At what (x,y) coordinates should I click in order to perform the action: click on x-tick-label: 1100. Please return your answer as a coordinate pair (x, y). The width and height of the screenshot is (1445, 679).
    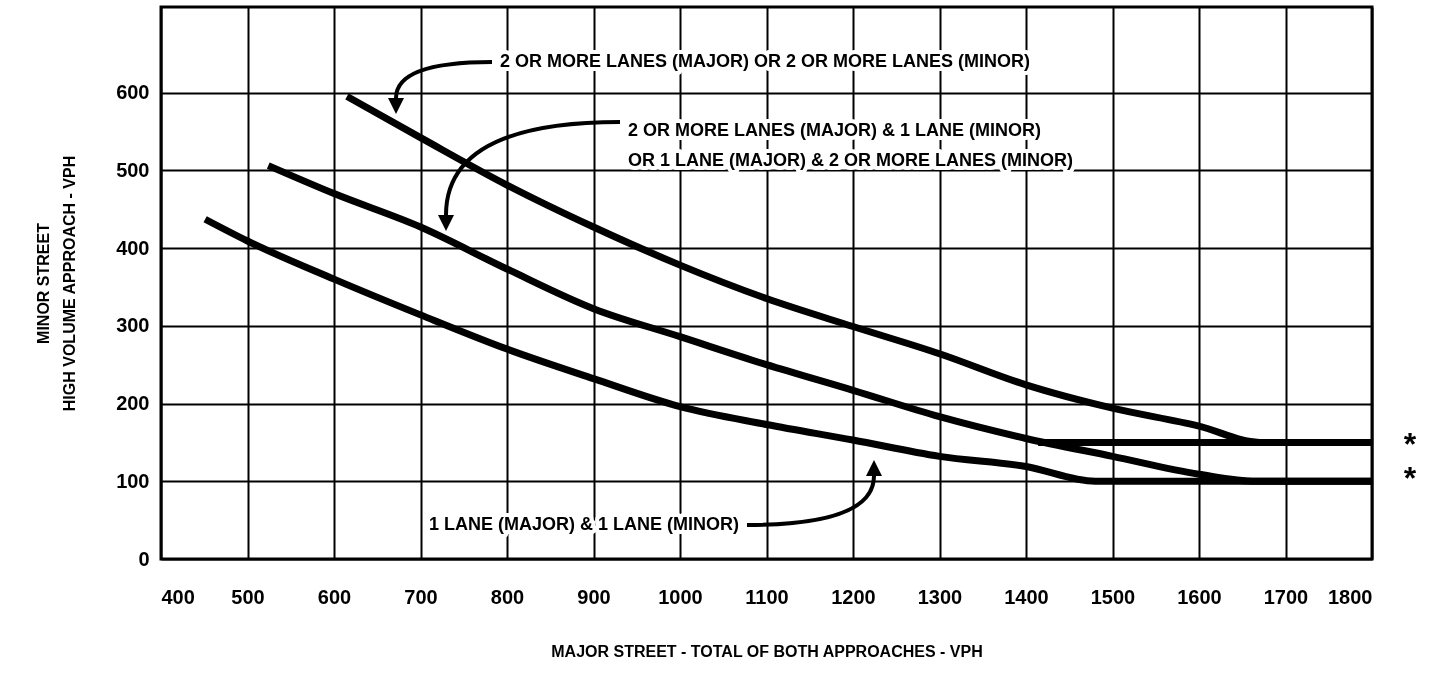
    Looking at the image, I should click on (767, 596).